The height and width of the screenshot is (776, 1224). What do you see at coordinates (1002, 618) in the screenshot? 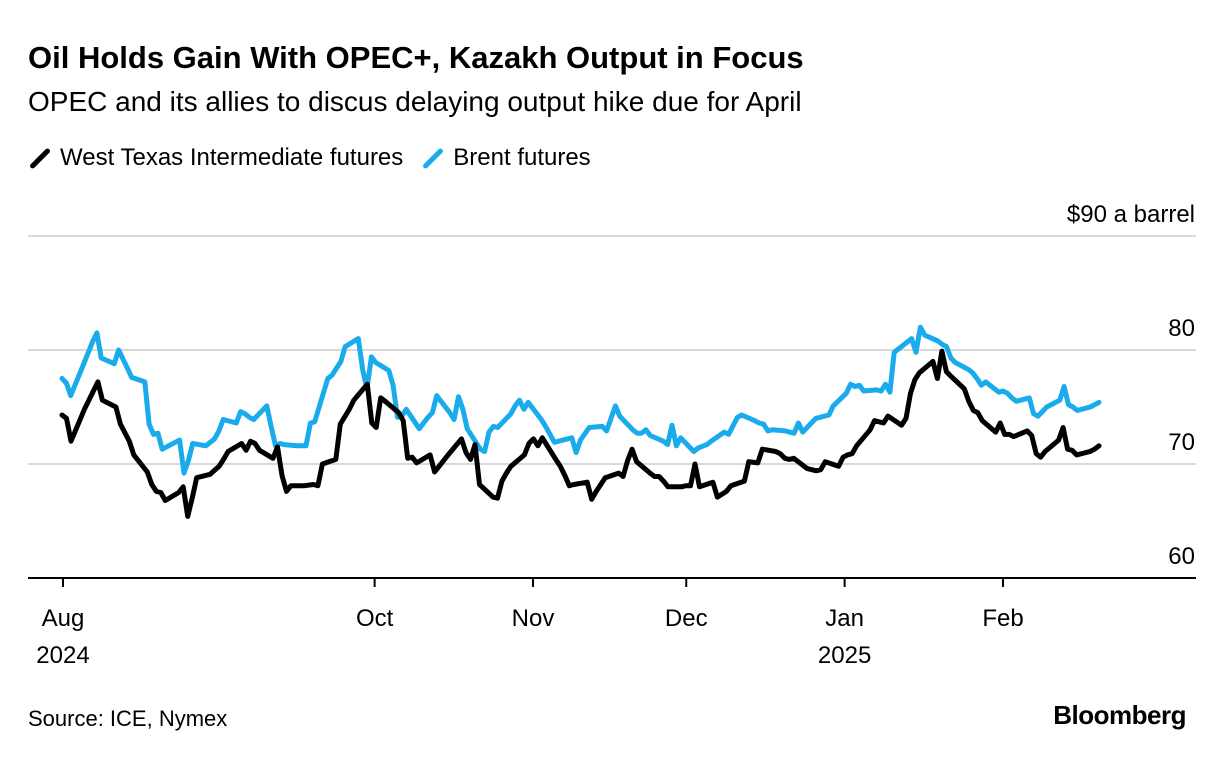
I see `x-tick-label: Feb` at bounding box center [1002, 618].